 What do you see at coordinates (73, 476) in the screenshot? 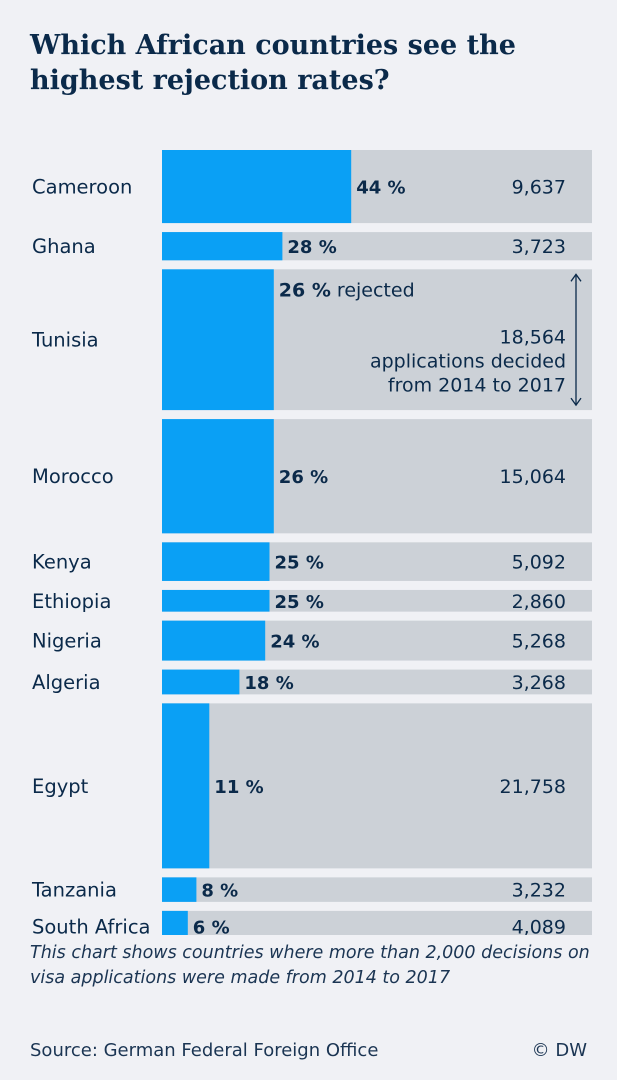
I see `country-label-morocco: Morocco` at bounding box center [73, 476].